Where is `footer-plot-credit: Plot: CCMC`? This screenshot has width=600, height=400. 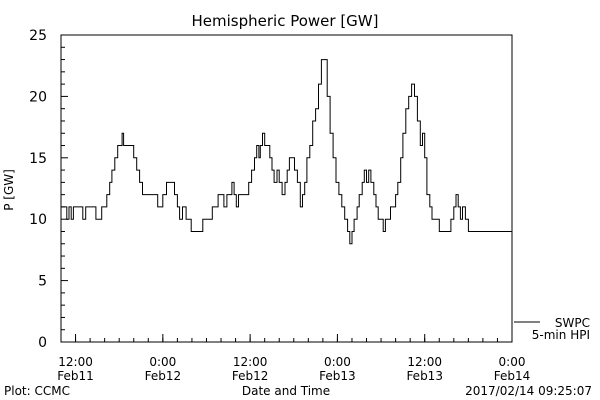 footer-plot-credit: Plot: CCMC is located at coordinates (37, 391).